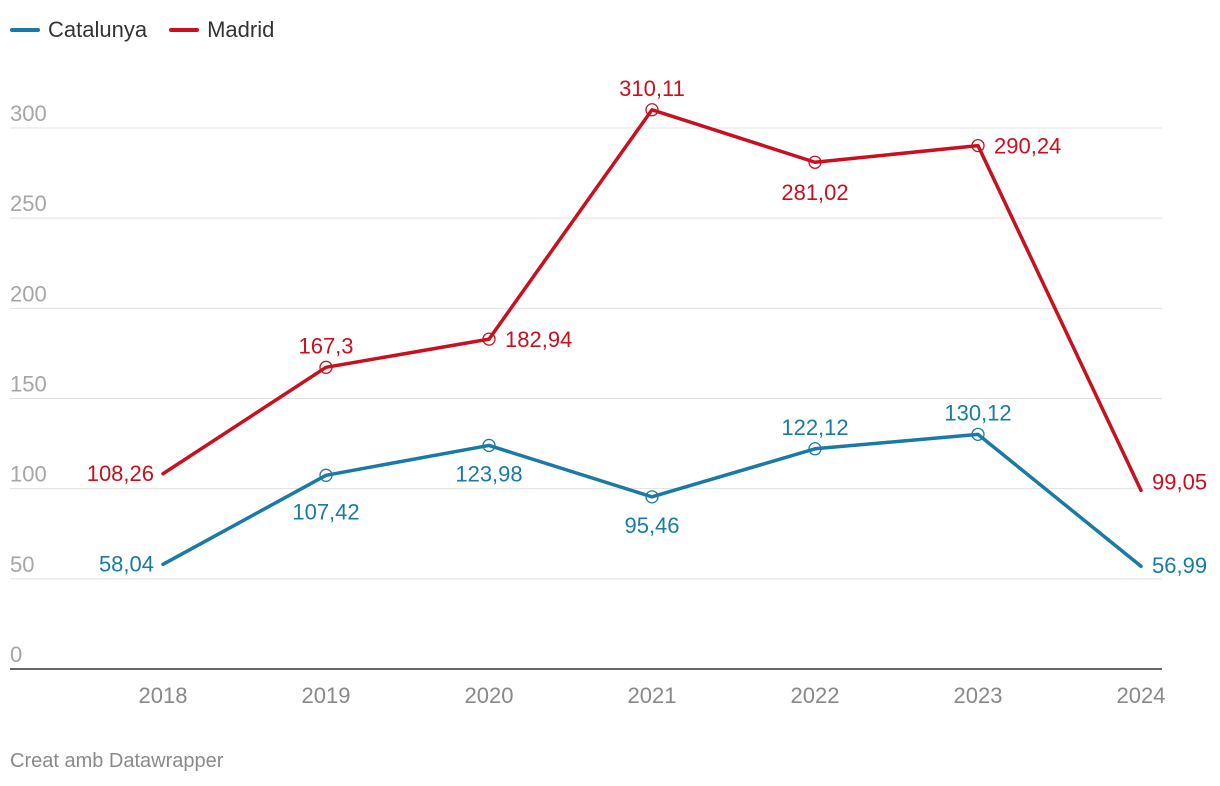 The image size is (1220, 786). Describe the element at coordinates (652, 88) in the screenshot. I see `data-label-madrid-2021: 310,11` at that location.